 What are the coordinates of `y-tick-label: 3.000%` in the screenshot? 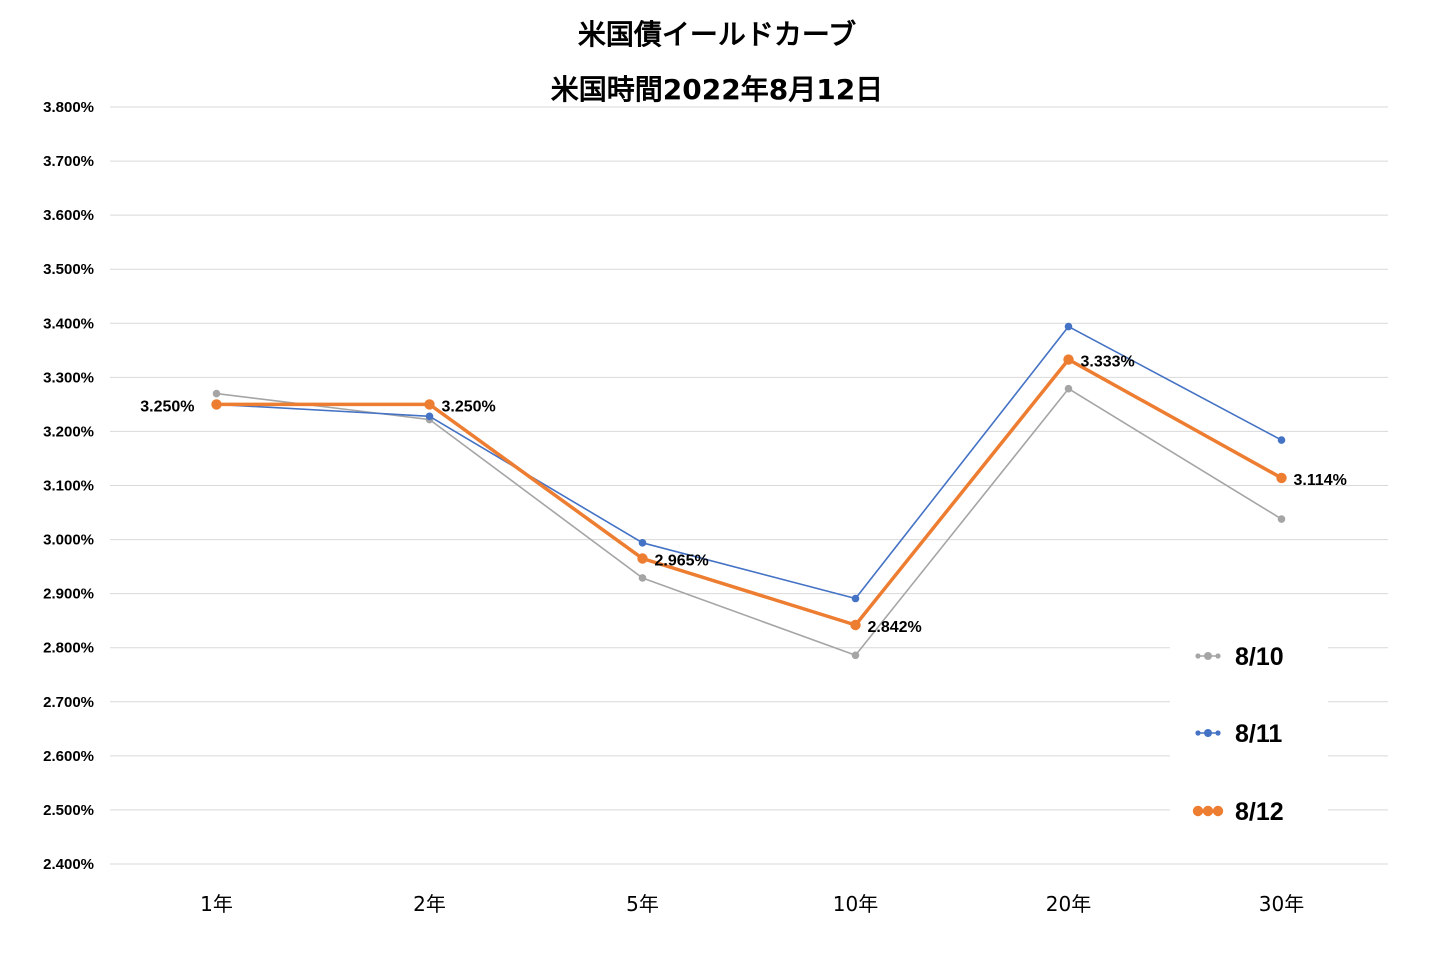 It's located at (68, 540).